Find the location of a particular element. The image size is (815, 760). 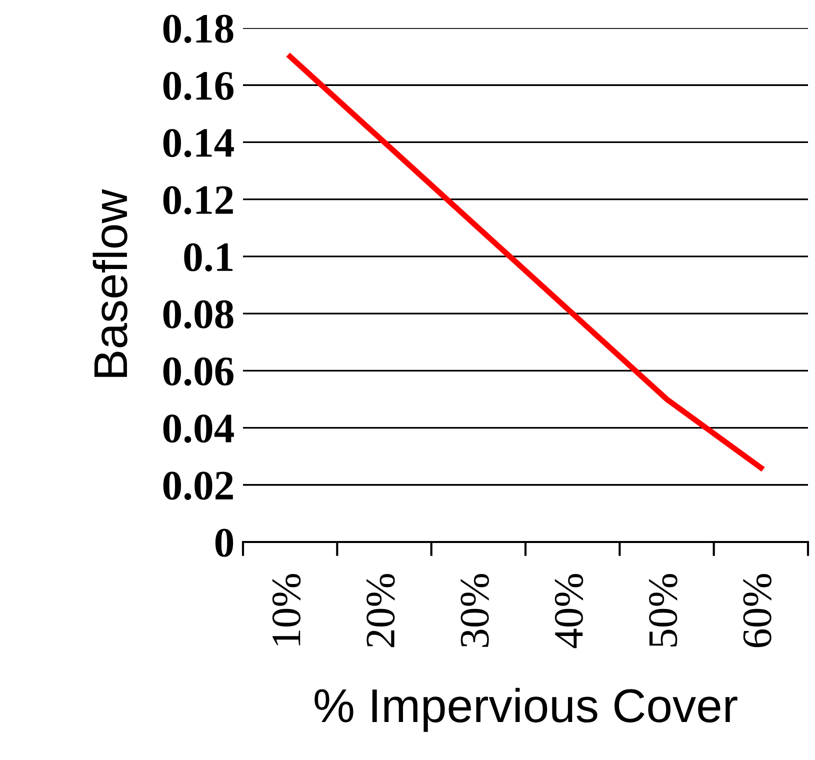

x-axis-title: % Impervious Cover is located at coordinates (526, 710).